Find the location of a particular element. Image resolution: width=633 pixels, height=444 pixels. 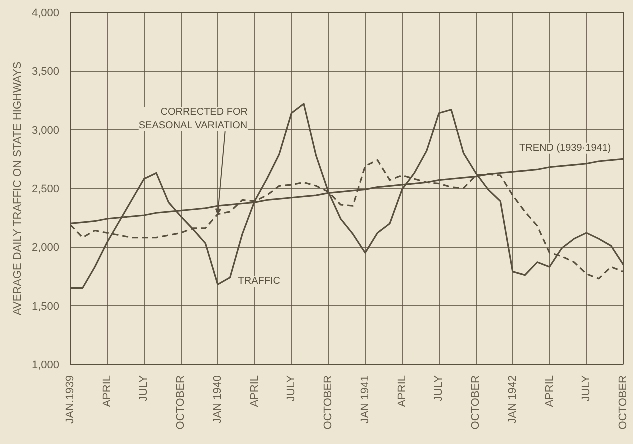

y-tick-label: 3,500 is located at coordinates (46, 72).